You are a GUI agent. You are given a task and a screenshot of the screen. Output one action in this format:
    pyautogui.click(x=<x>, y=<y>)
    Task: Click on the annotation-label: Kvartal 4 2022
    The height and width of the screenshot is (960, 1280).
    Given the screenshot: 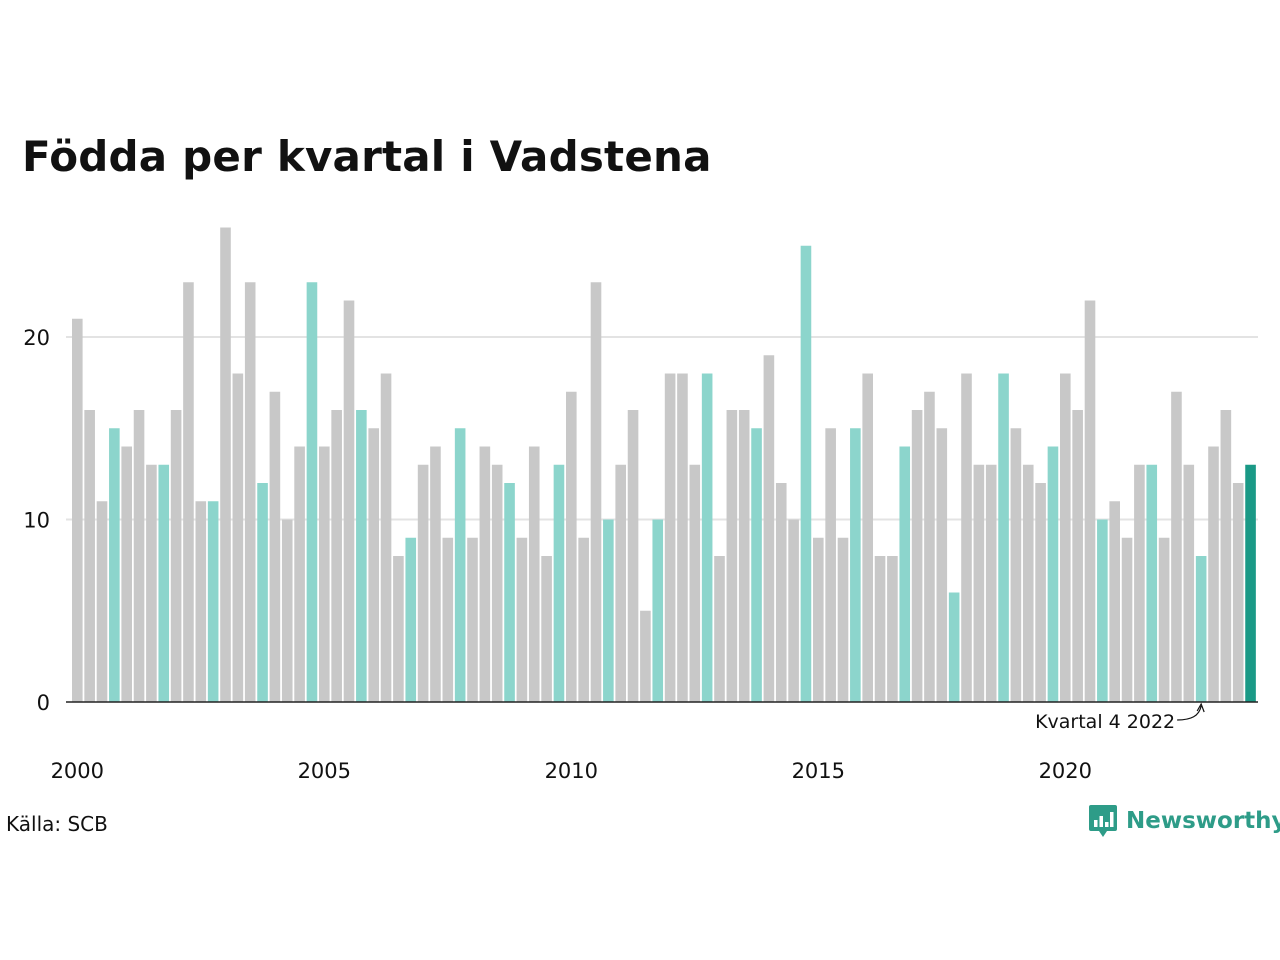 What is the action you would take?
    pyautogui.click(x=1105, y=722)
    